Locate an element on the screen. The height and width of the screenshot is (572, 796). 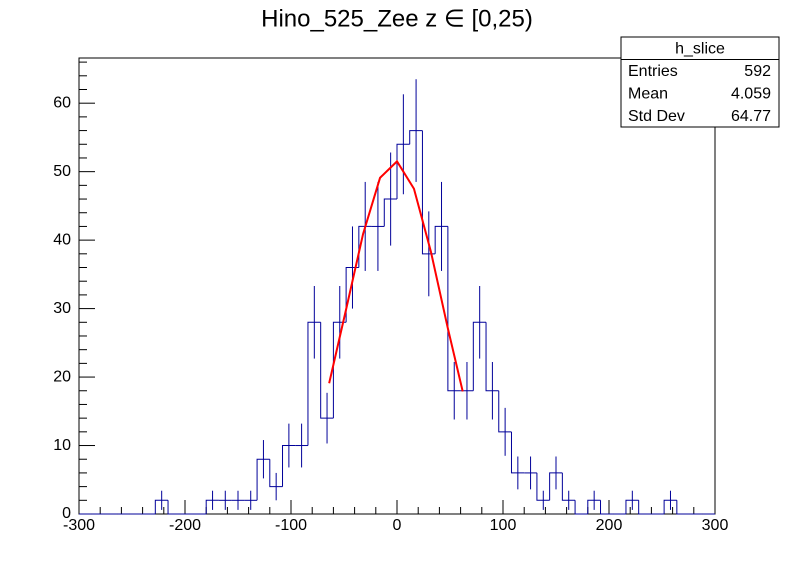
fit-curve is located at coordinates (396, 275).